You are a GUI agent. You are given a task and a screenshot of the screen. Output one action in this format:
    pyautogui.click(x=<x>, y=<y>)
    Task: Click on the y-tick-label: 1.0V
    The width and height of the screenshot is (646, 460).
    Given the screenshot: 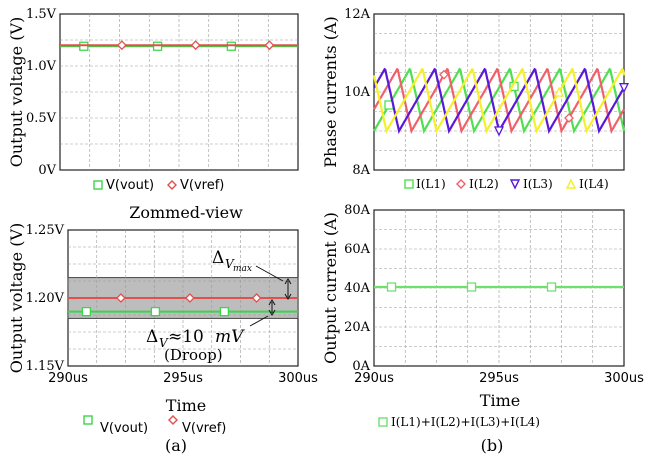 What is the action you would take?
    pyautogui.click(x=41, y=66)
    